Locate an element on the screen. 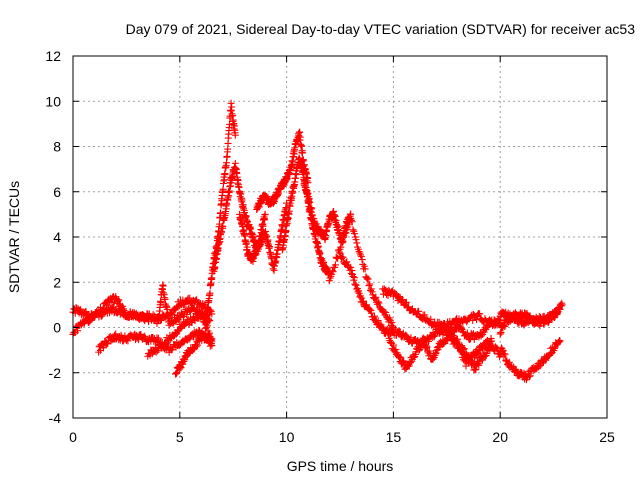 Image resolution: width=640 pixels, height=480 pixels. y-tick-label: -4 is located at coordinates (55, 418).